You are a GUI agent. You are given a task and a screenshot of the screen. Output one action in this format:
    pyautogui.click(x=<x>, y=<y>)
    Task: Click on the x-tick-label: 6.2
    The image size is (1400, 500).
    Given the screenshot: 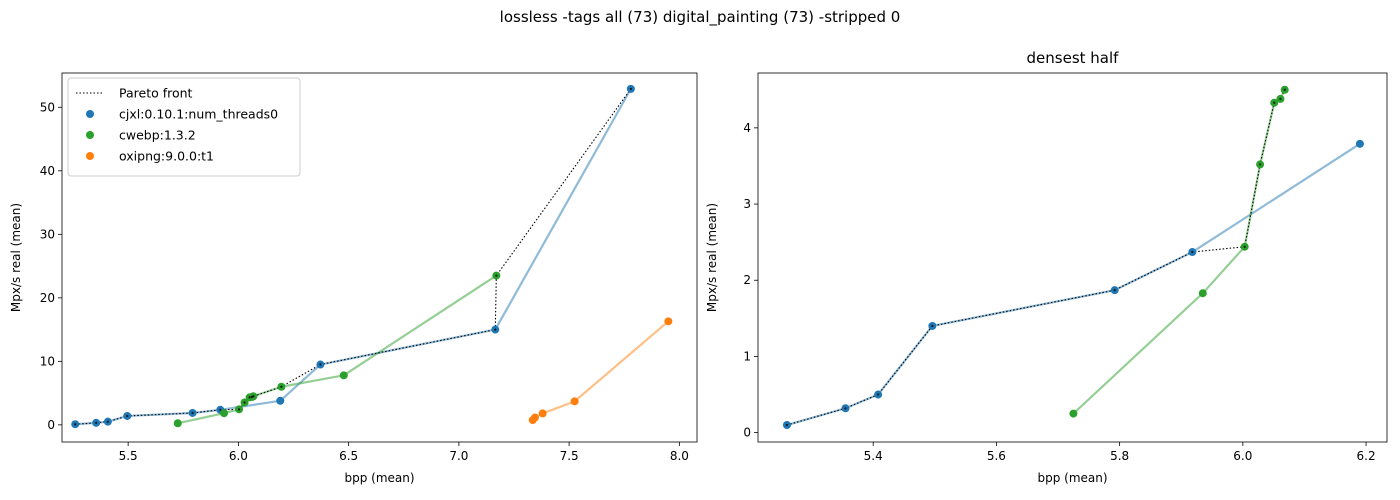 What is the action you would take?
    pyautogui.click(x=1366, y=456)
    